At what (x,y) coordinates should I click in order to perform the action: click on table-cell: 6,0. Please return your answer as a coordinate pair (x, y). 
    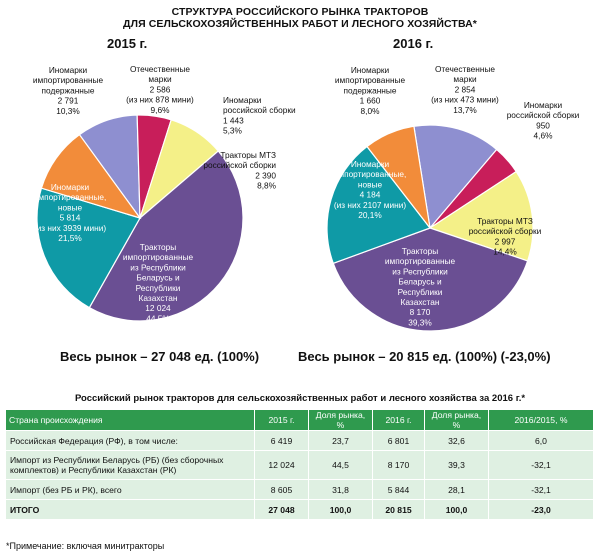
    Looking at the image, I should click on (541, 440).